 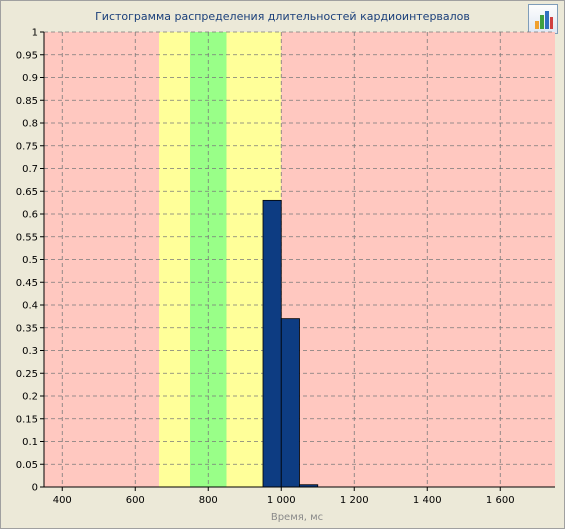 What do you see at coordinates (354, 500) in the screenshot?
I see `x-tick-label-4: 1 200` at bounding box center [354, 500].